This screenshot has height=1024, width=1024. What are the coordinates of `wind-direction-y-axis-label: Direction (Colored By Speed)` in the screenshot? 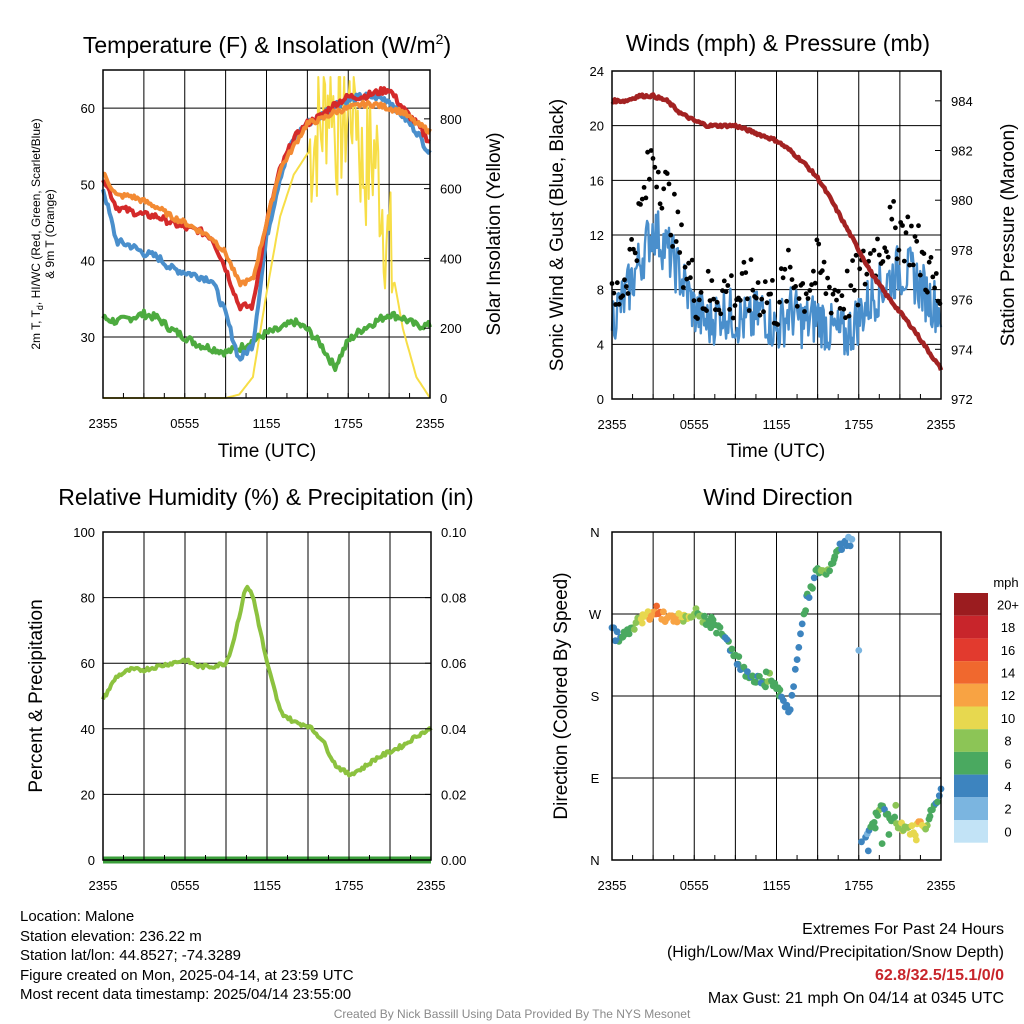 It's located at (561, 695).